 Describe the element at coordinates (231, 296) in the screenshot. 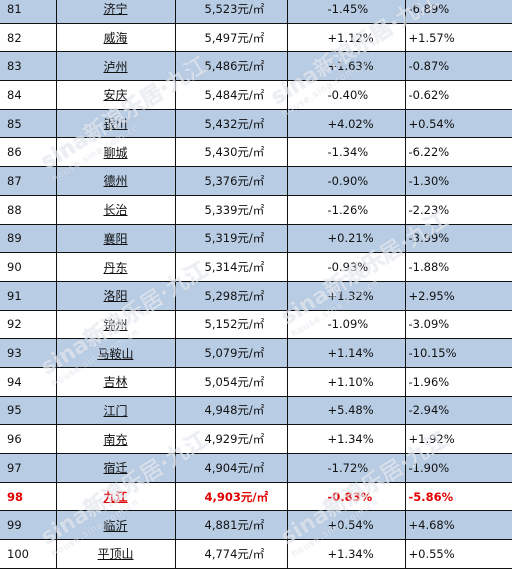

I see `price-cell: 5,298元/㎡` at that location.